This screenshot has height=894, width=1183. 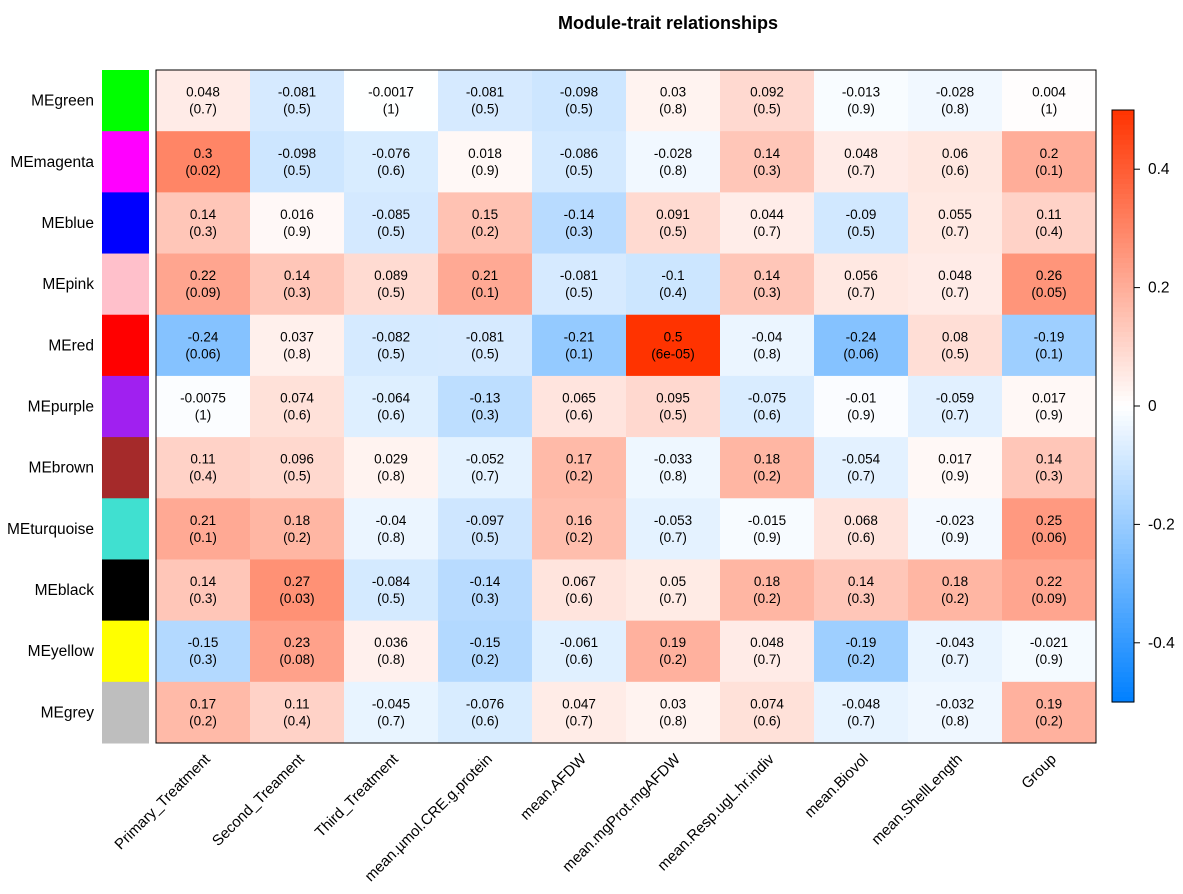 What do you see at coordinates (203, 520) in the screenshot?
I see `cell-correlation: 0.21` at bounding box center [203, 520].